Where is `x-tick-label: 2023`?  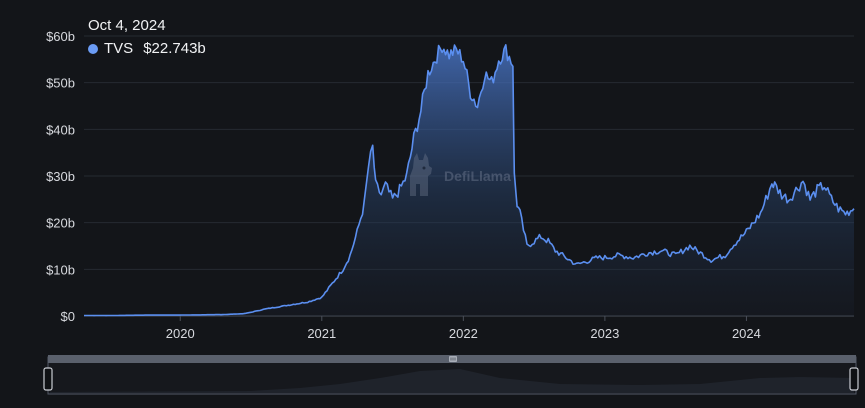 x-tick-label: 2023 is located at coordinates (604, 333).